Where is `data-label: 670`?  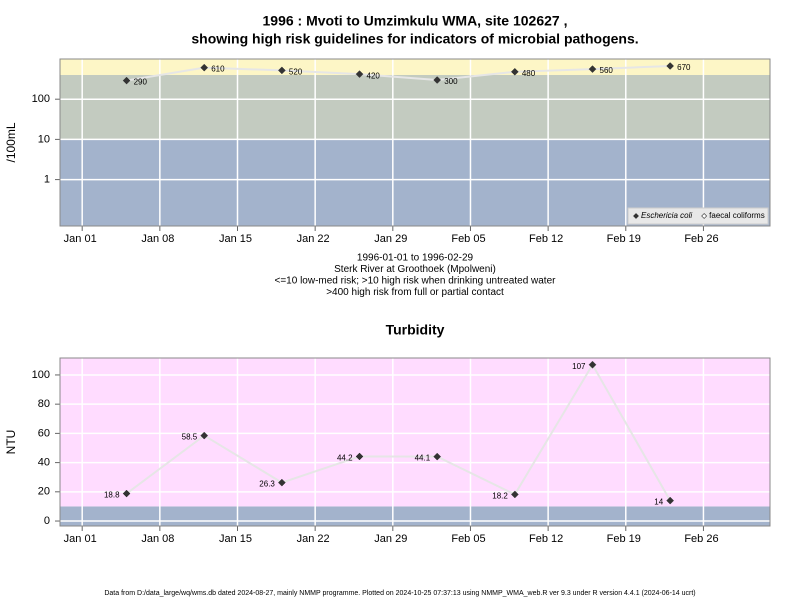
data-label: 670 is located at coordinates (684, 67).